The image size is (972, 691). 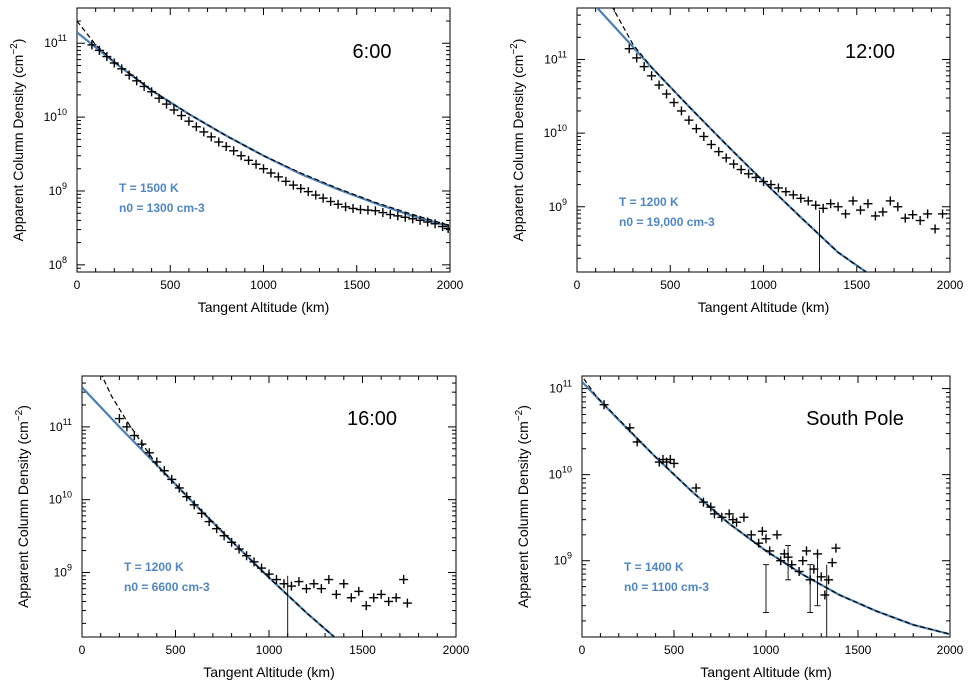 What do you see at coordinates (870, 52) in the screenshot?
I see `panel-title: 12:00` at bounding box center [870, 52].